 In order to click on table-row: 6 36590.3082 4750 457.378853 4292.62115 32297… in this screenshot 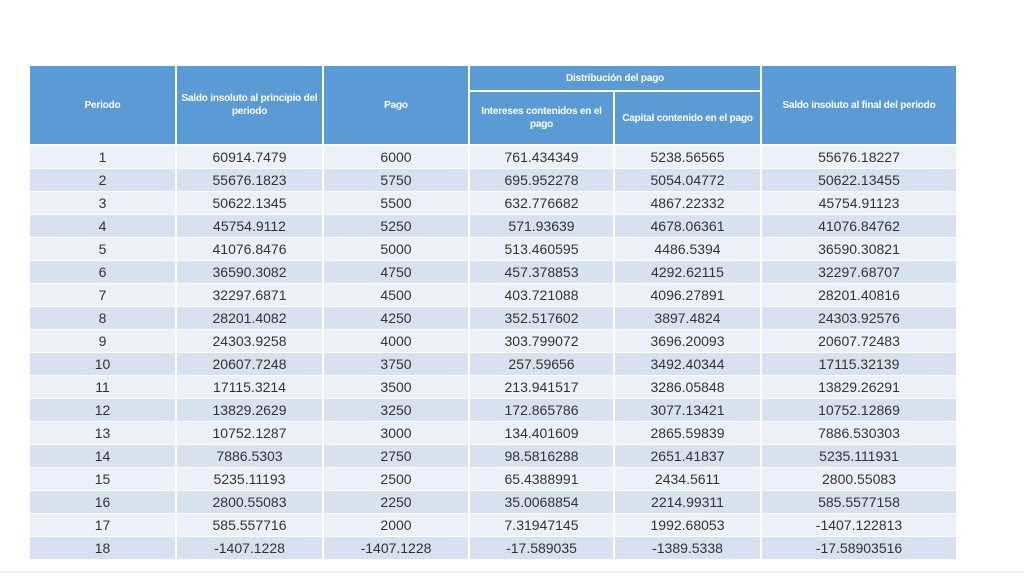, I will do `click(493, 271)`.